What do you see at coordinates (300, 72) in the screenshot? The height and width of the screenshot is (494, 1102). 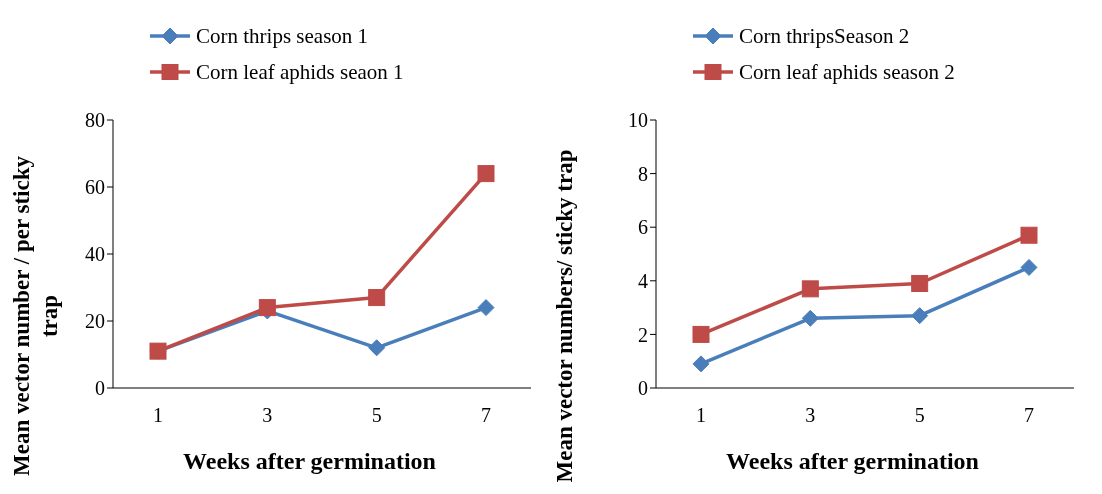 I see `legend-label: Corn leaf aphids seaon 1` at bounding box center [300, 72].